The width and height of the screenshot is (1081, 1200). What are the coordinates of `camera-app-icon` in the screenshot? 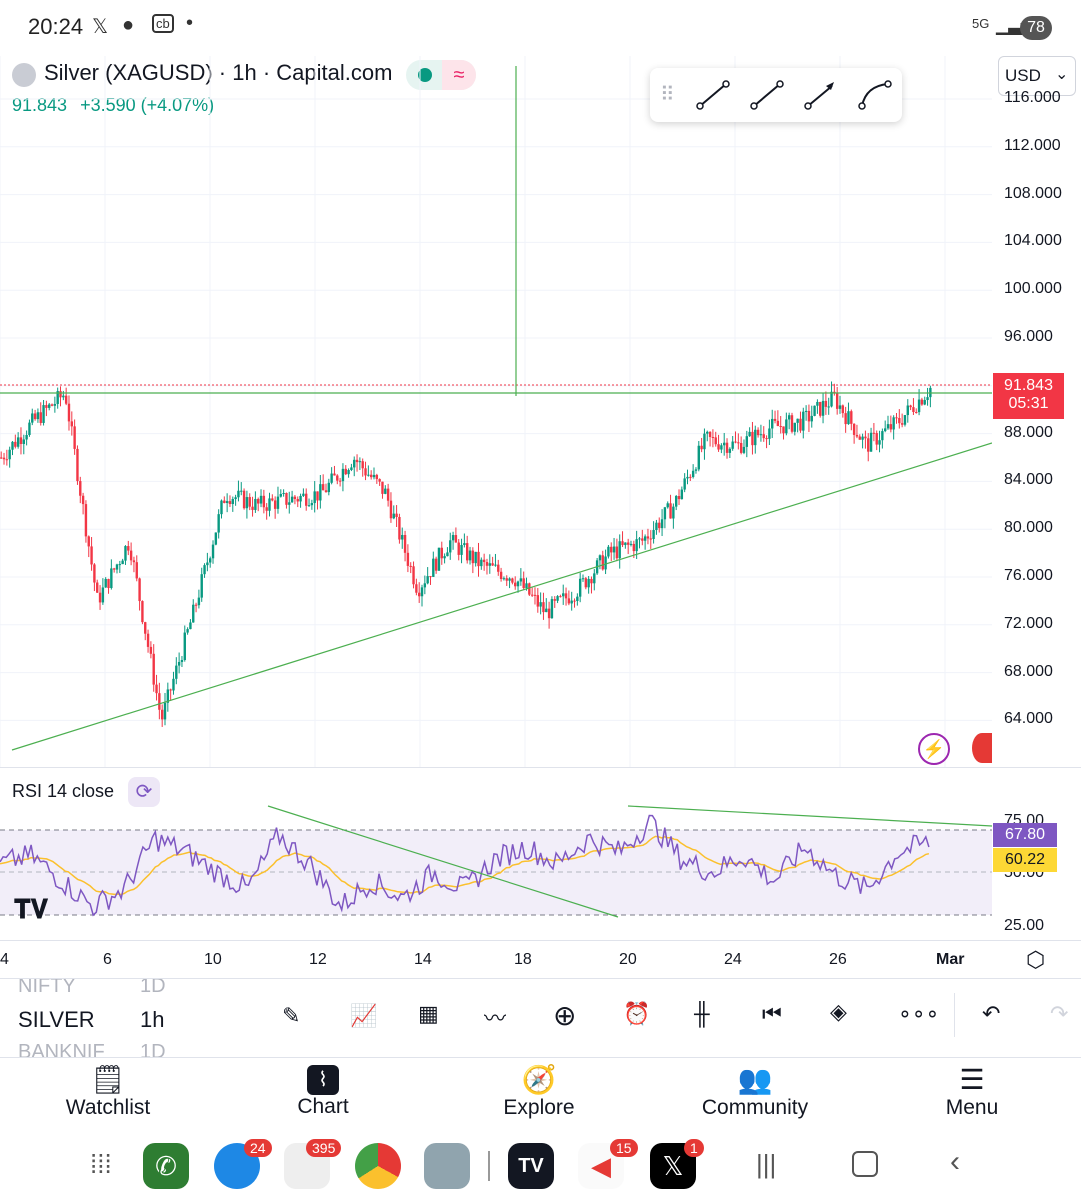 It's located at (447, 1166).